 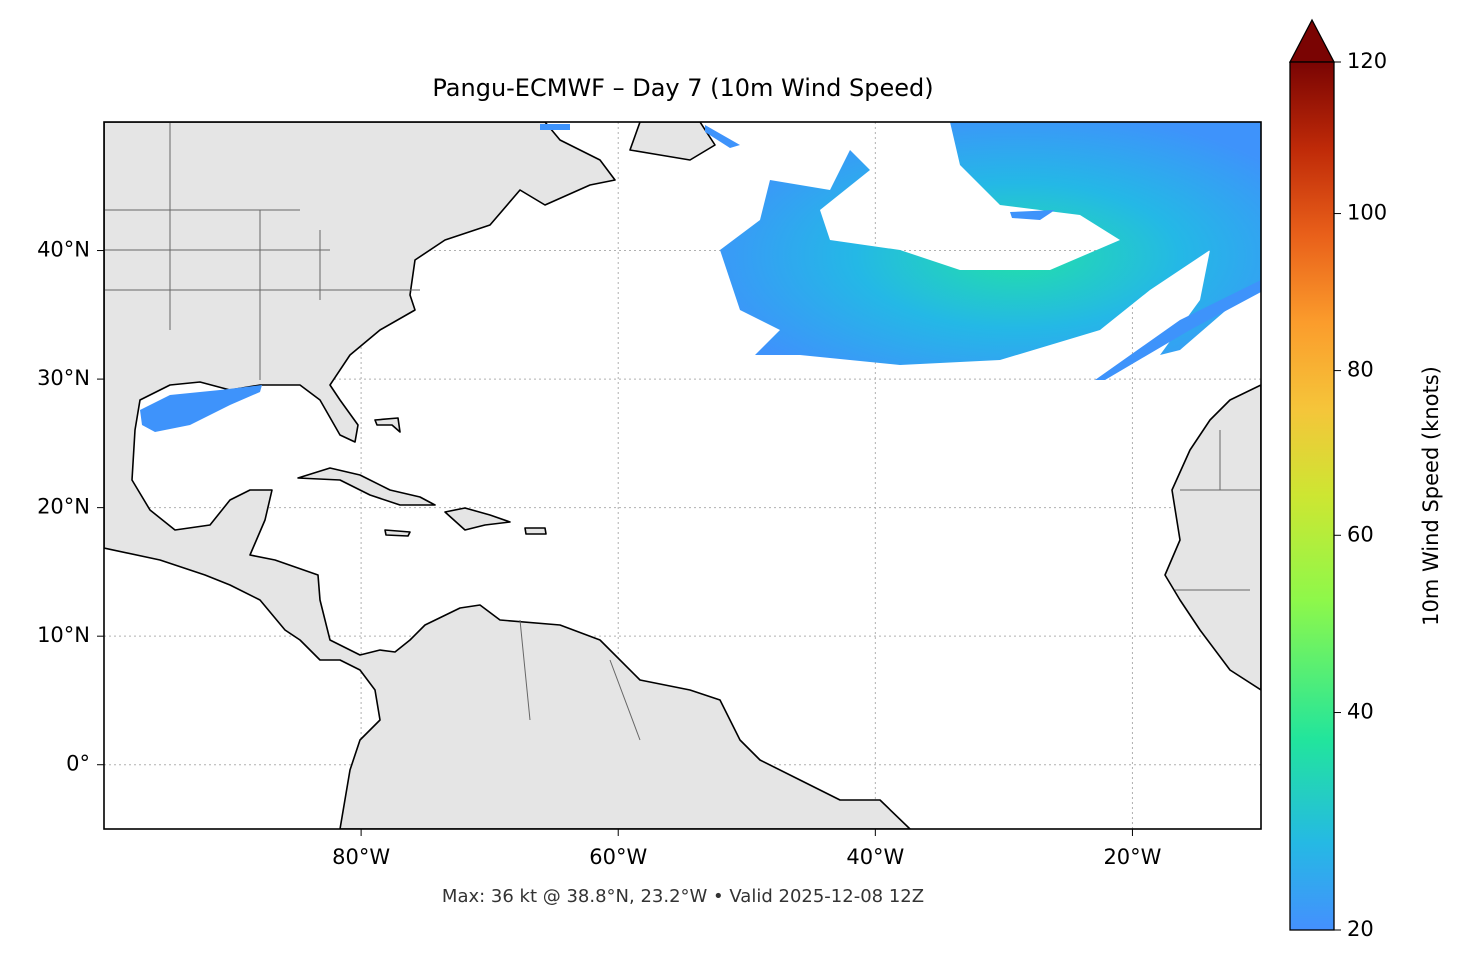 What do you see at coordinates (387, 425) in the screenshot?
I see `bahamas` at bounding box center [387, 425].